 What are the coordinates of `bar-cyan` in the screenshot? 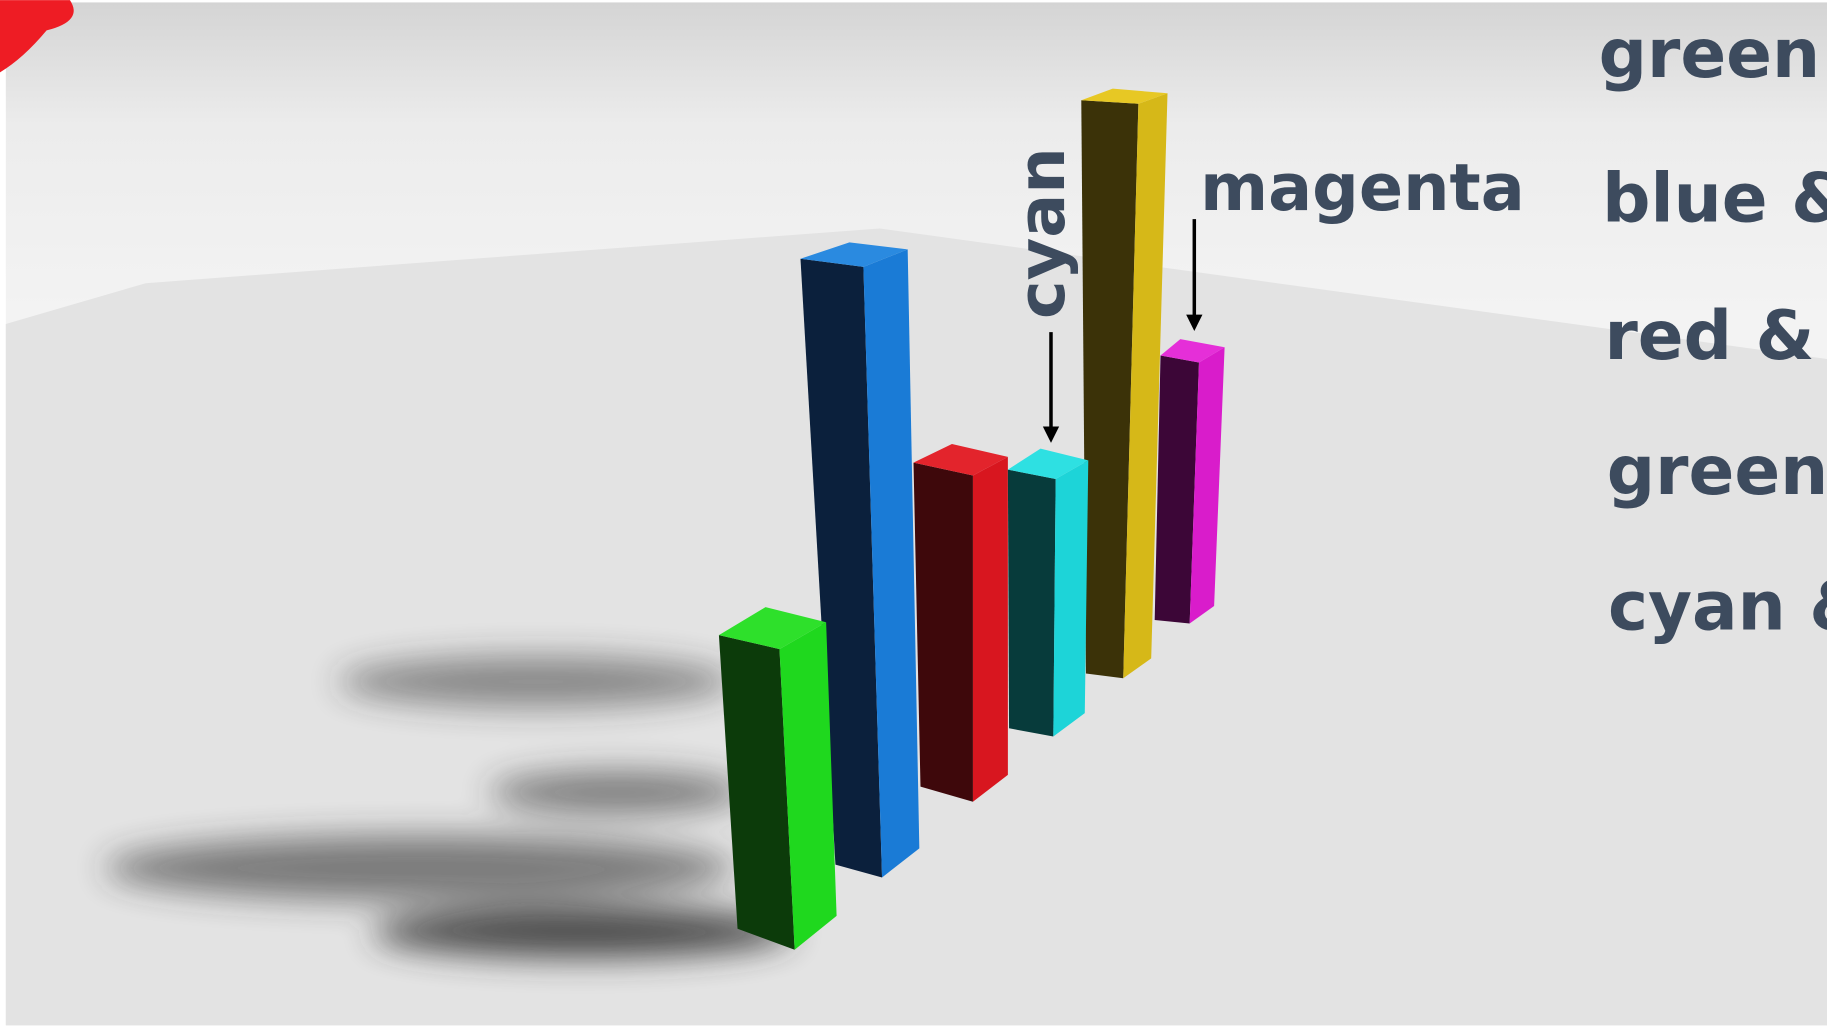 It's located at (1048, 592).